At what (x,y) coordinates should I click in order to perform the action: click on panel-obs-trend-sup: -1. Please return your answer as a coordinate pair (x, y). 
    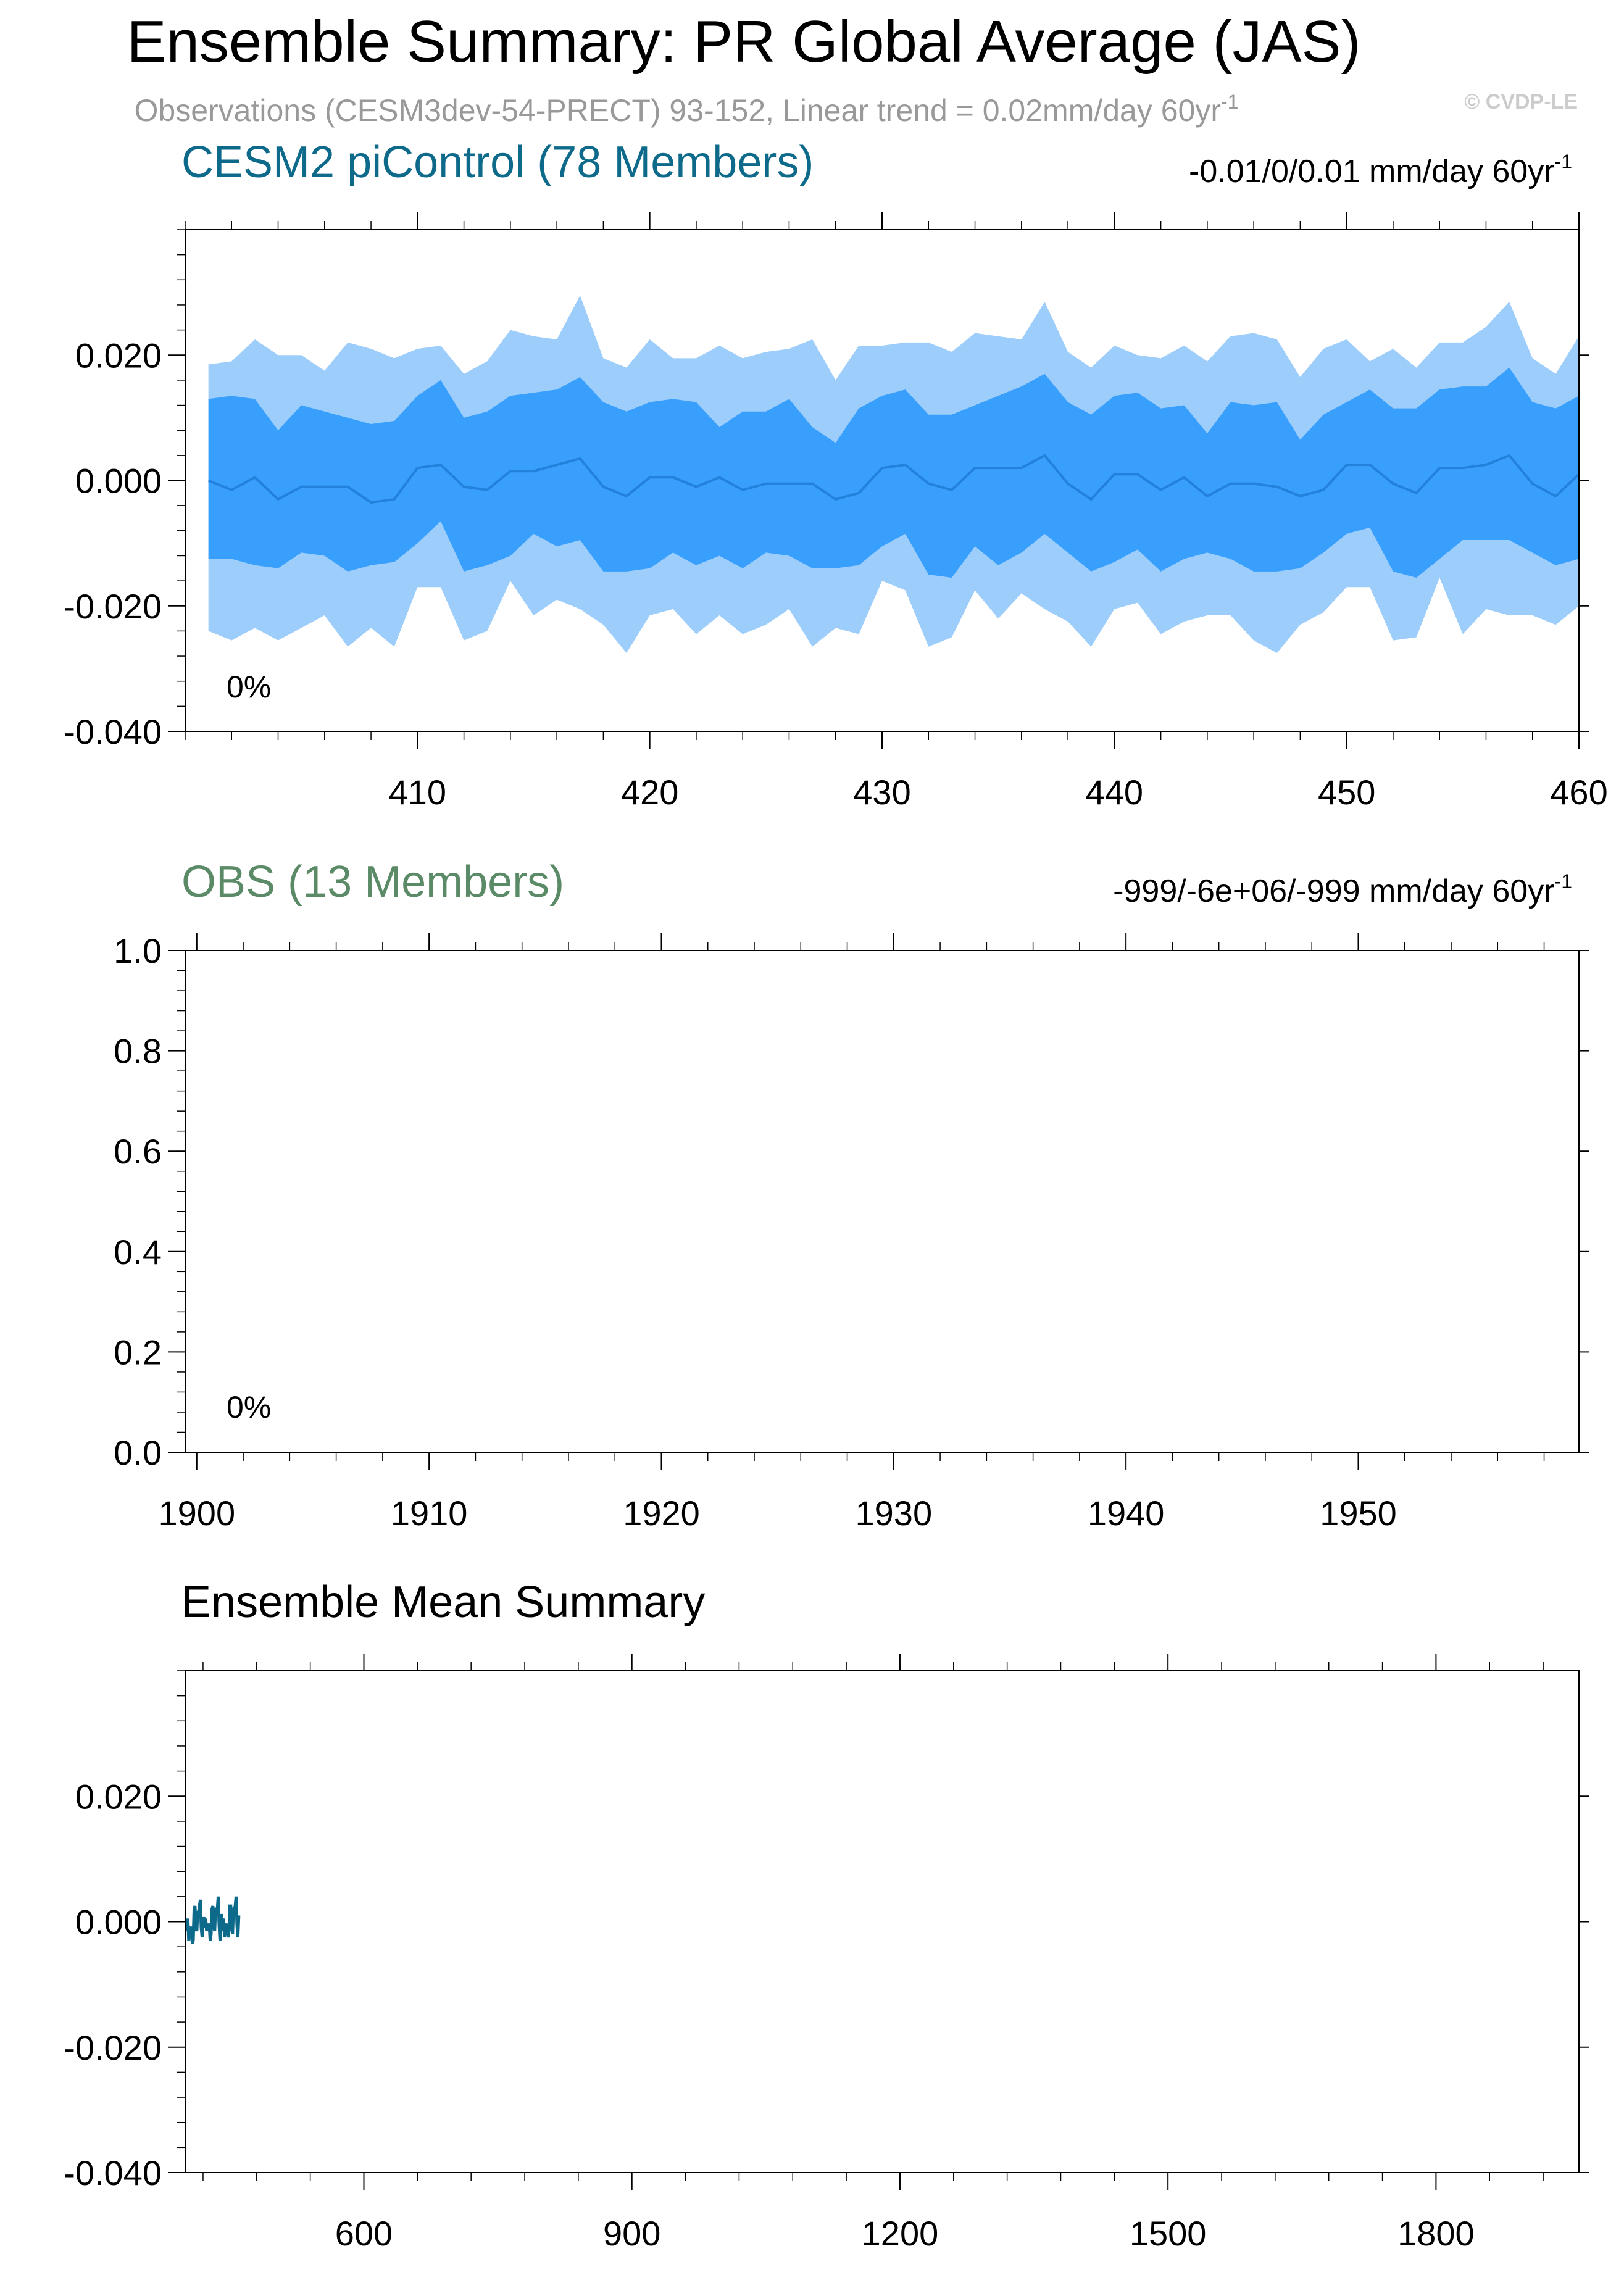
    Looking at the image, I should click on (1563, 881).